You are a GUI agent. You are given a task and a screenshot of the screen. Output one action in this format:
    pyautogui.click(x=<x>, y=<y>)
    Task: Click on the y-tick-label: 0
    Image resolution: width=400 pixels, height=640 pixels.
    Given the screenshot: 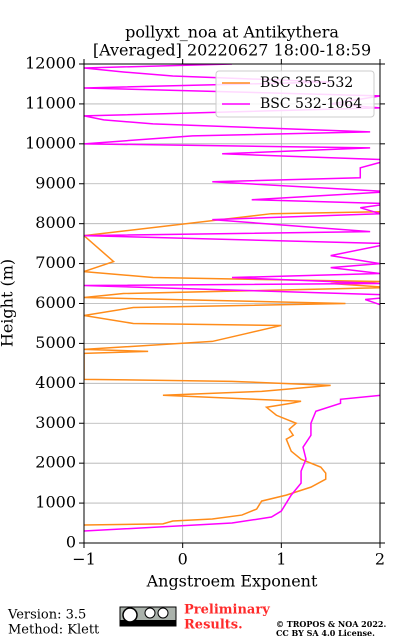 What is the action you would take?
    pyautogui.click(x=71, y=542)
    